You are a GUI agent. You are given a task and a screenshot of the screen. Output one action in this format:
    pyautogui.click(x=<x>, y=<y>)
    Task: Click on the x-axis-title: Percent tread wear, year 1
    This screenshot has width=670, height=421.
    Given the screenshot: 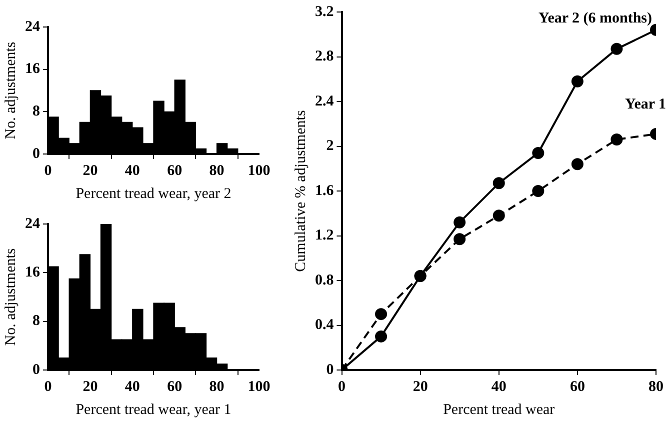 What is the action you would take?
    pyautogui.click(x=154, y=410)
    